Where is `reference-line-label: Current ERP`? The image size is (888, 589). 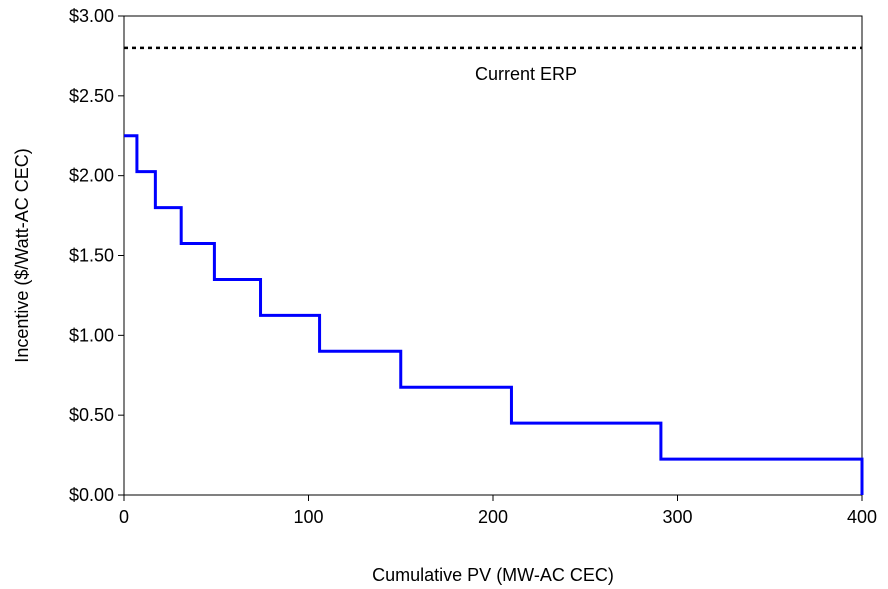
reference-line-label: Current ERP is located at coordinates (526, 74).